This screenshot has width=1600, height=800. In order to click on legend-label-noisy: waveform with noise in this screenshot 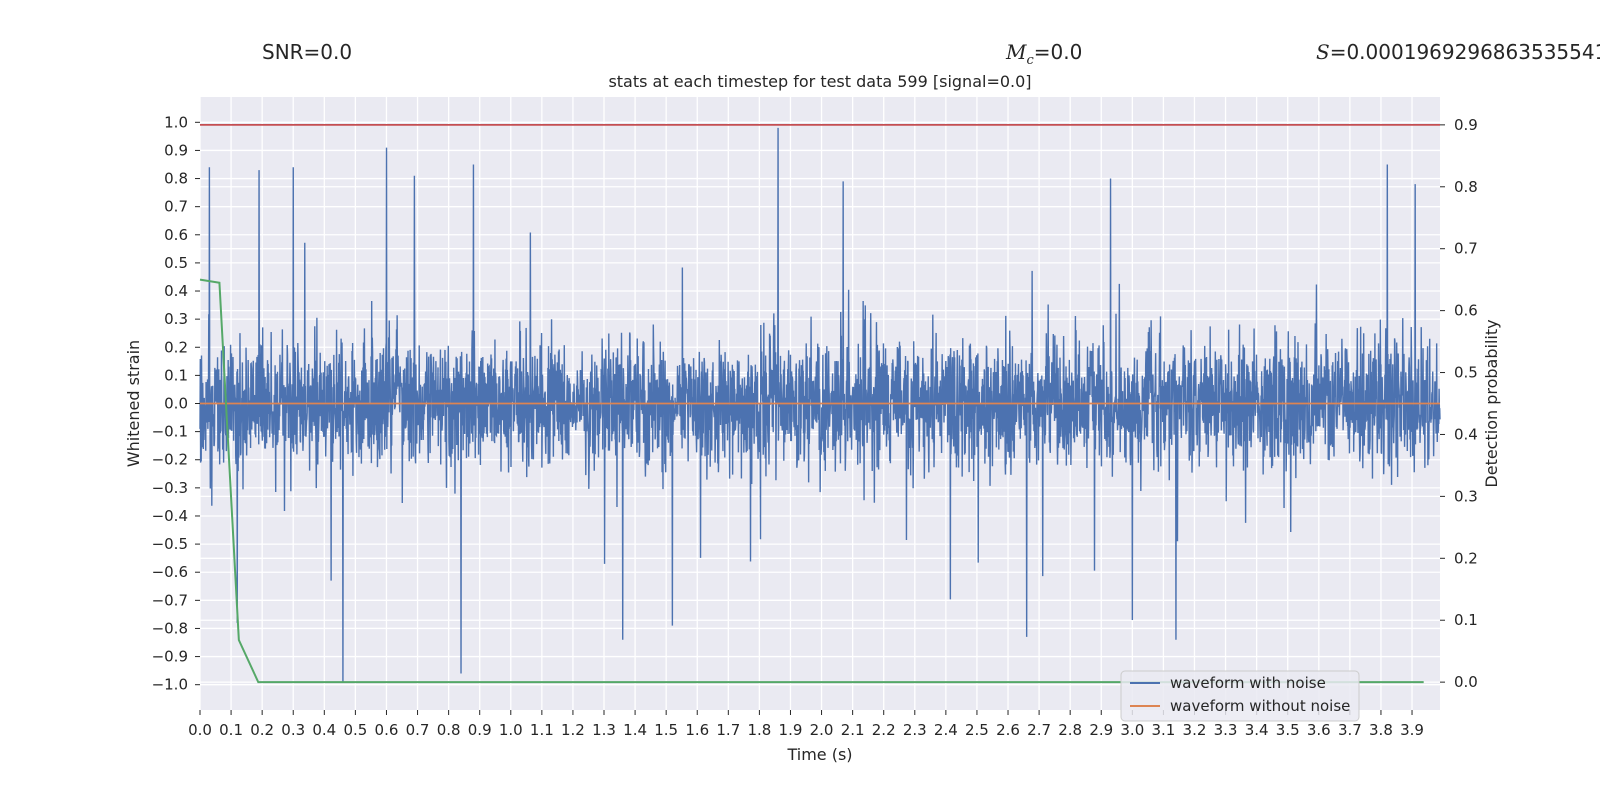, I will do `click(1248, 683)`.